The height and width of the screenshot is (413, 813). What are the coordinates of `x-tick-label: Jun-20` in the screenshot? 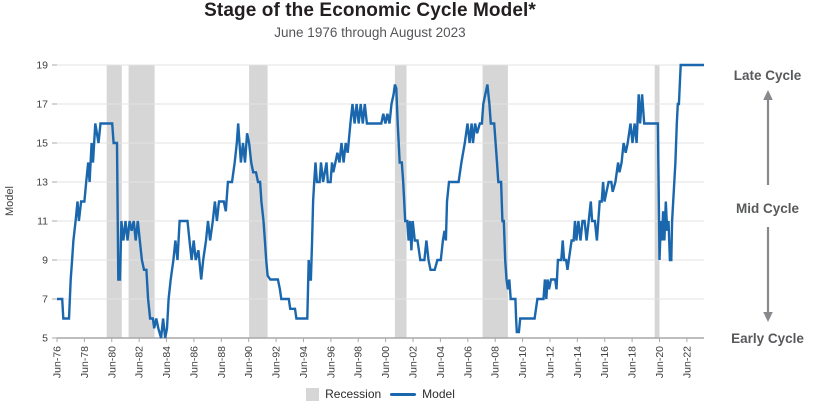 It's located at (660, 362).